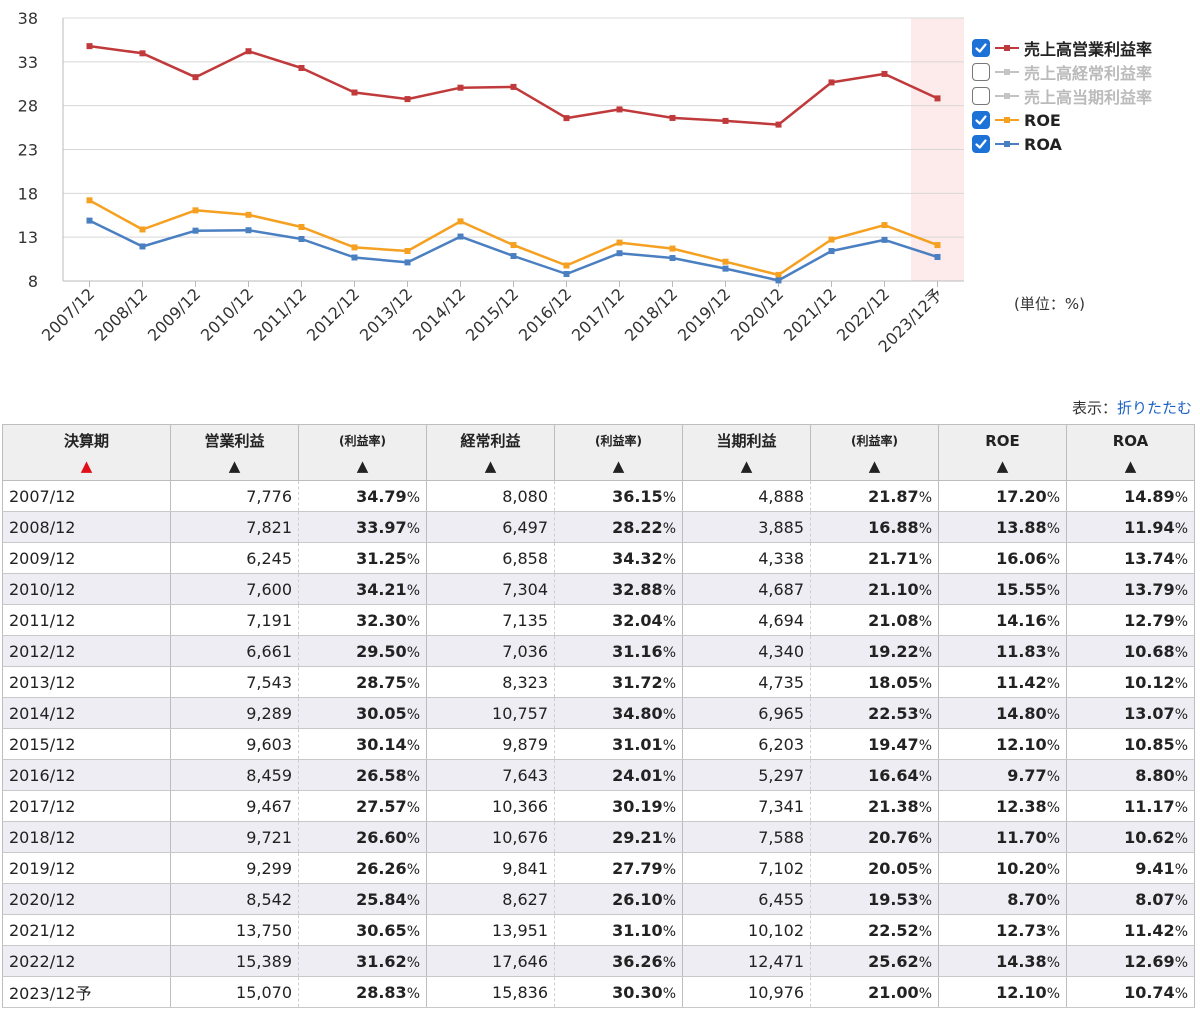 The height and width of the screenshot is (1018, 1200). I want to click on cell-value: 26.10, so click(637, 899).